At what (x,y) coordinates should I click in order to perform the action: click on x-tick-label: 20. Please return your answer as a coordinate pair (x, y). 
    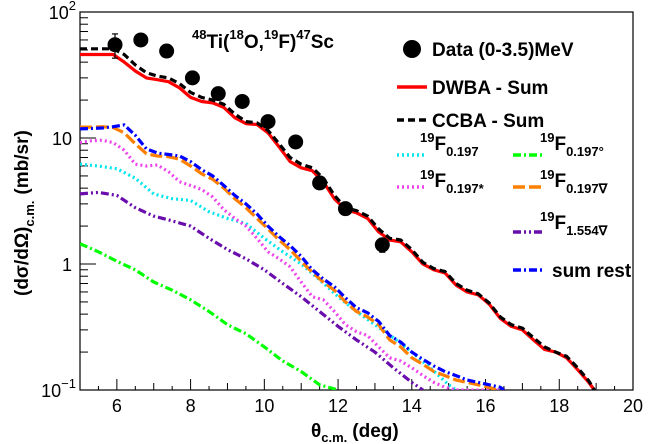
    Looking at the image, I should click on (633, 406).